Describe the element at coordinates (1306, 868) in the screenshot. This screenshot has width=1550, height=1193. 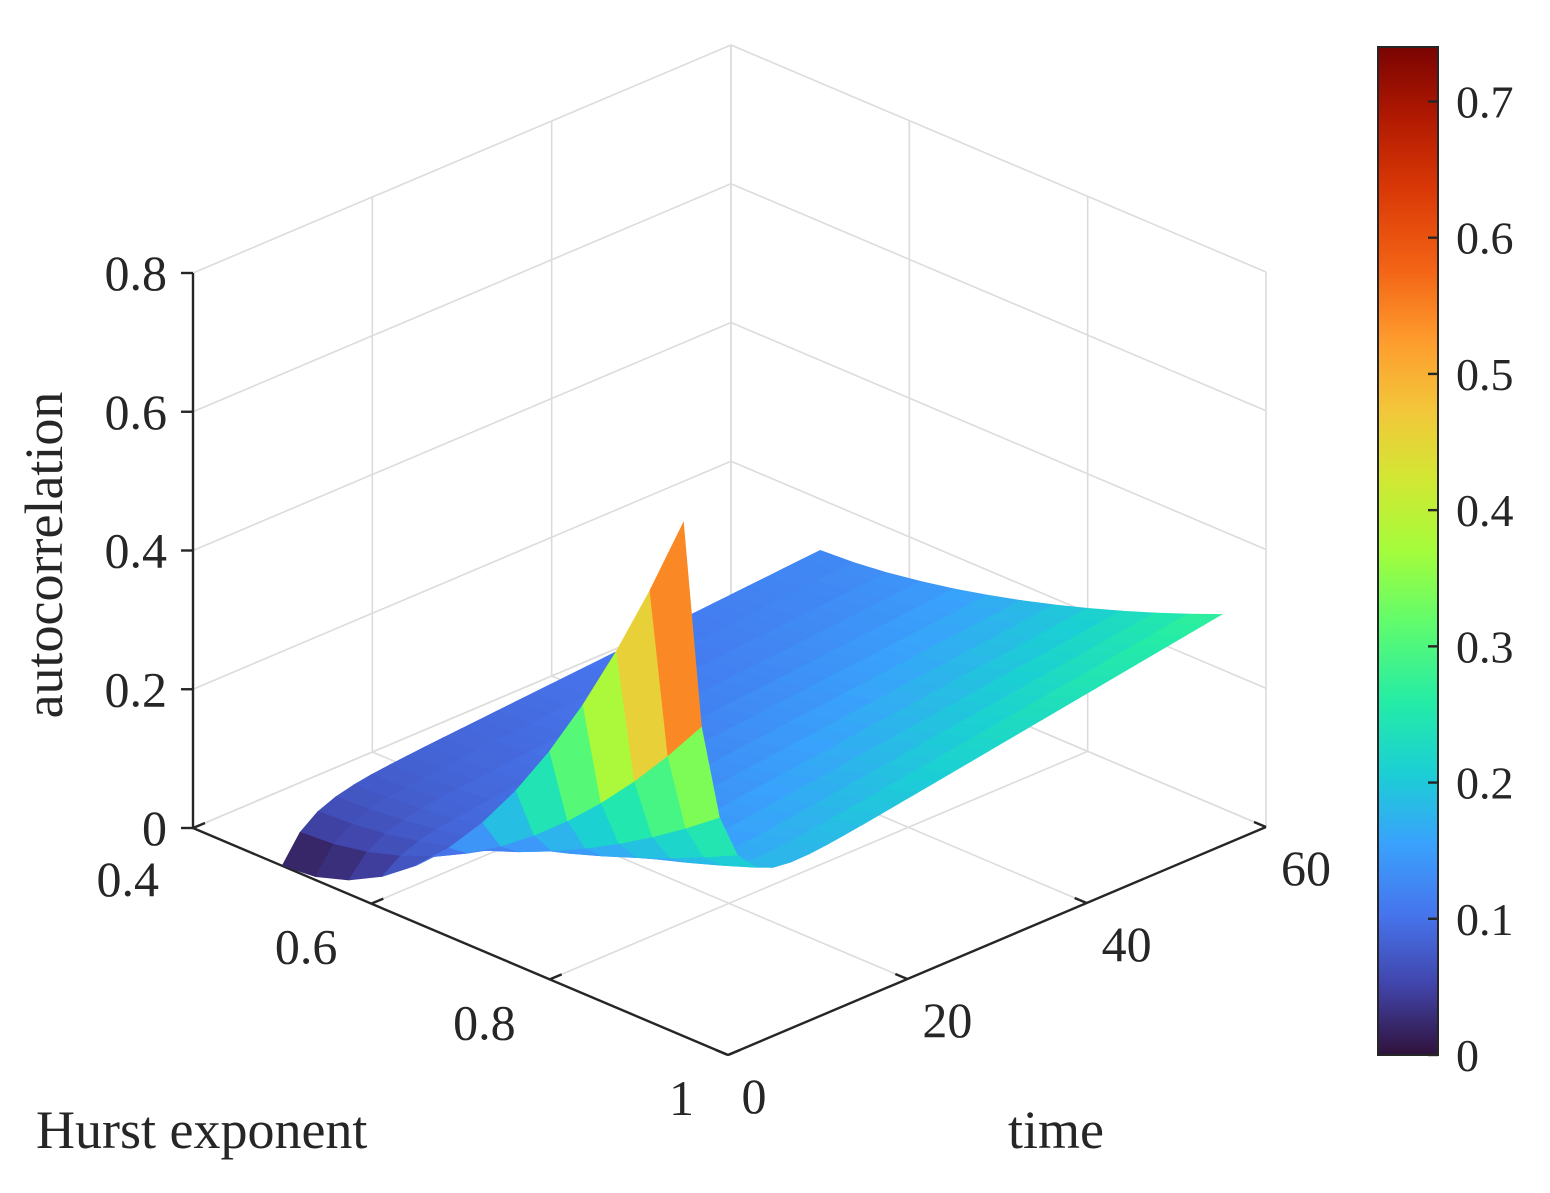
I see `x-tick-label: 60` at that location.